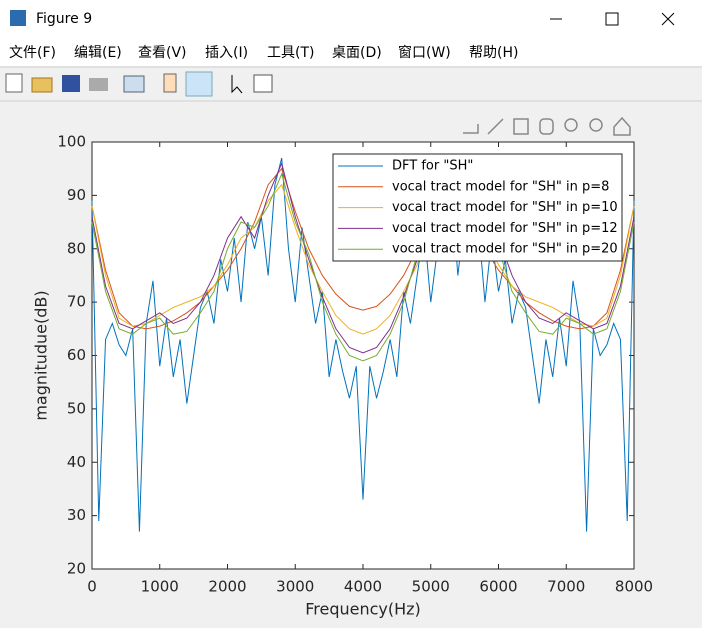 The height and width of the screenshot is (632, 702). I want to click on colorbar-button, so click(170, 83).